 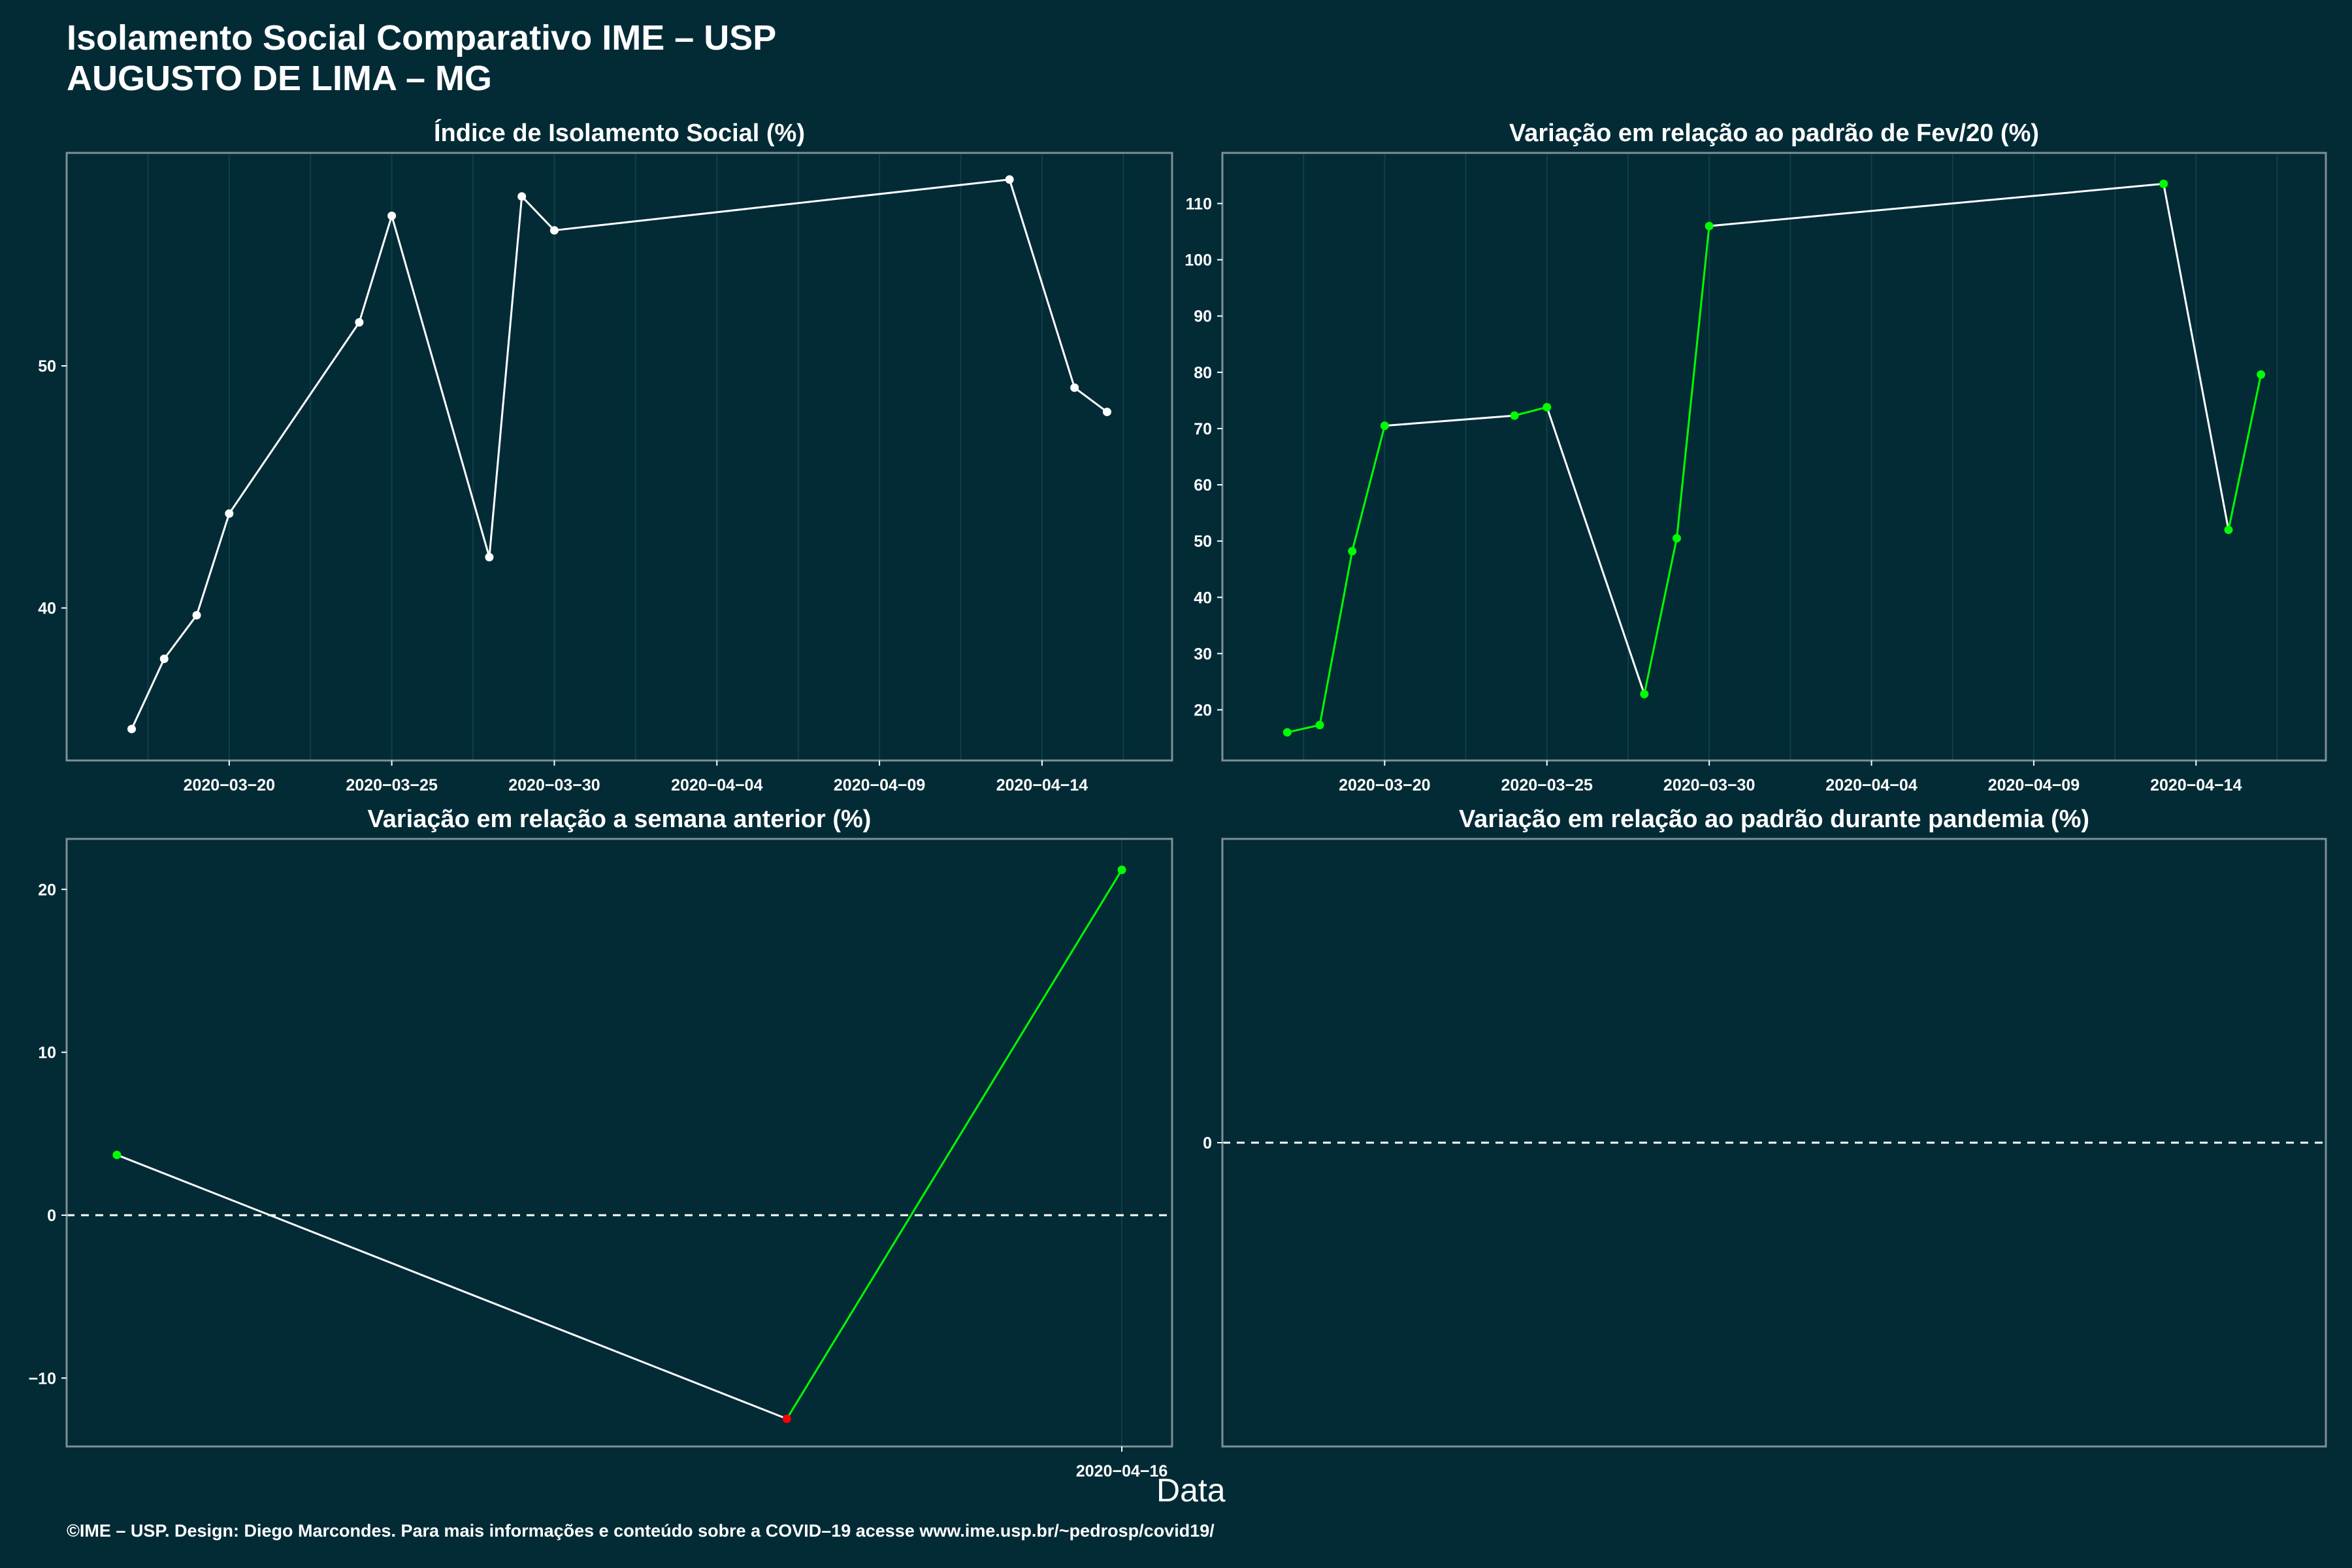 I want to click on y-tick-label: 100, so click(x=1198, y=261).